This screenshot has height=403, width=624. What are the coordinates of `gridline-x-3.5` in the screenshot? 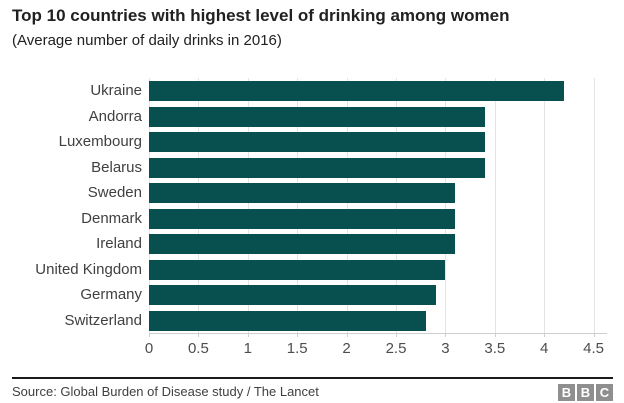 It's located at (495, 205).